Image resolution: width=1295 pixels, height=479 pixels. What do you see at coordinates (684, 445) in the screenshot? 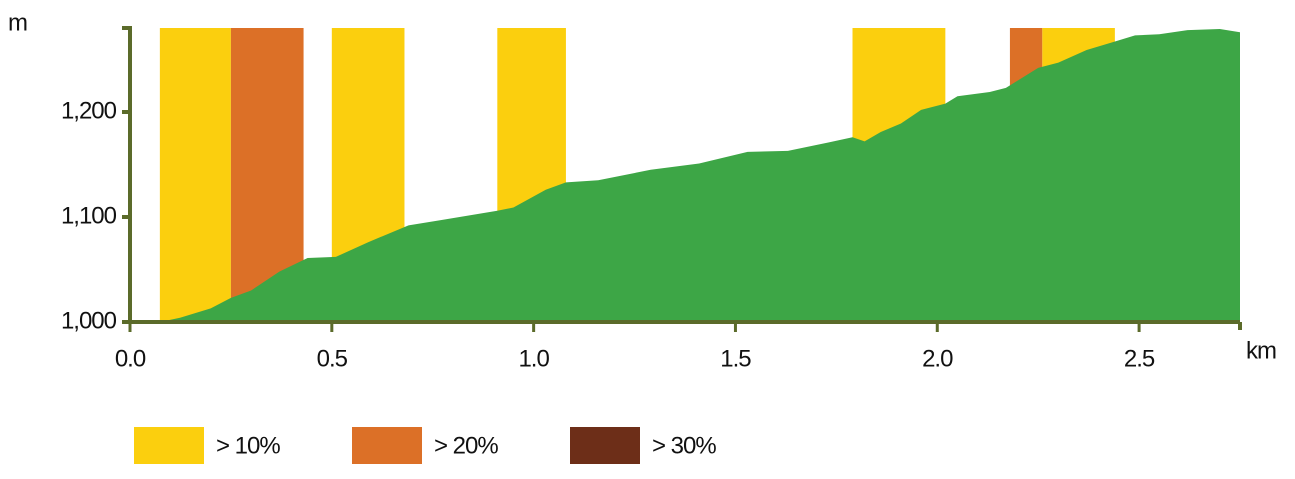
I see `legend-label: > 30%` at bounding box center [684, 445].